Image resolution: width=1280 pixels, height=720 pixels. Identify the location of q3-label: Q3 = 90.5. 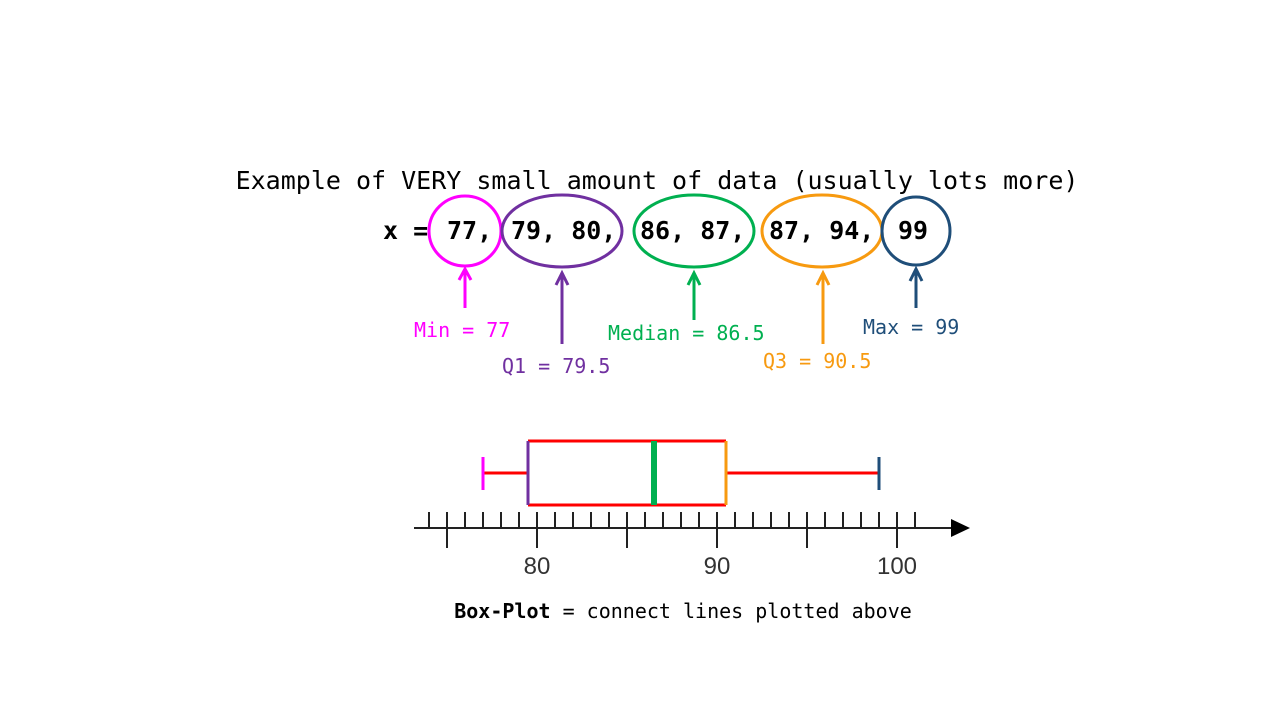
(817, 361).